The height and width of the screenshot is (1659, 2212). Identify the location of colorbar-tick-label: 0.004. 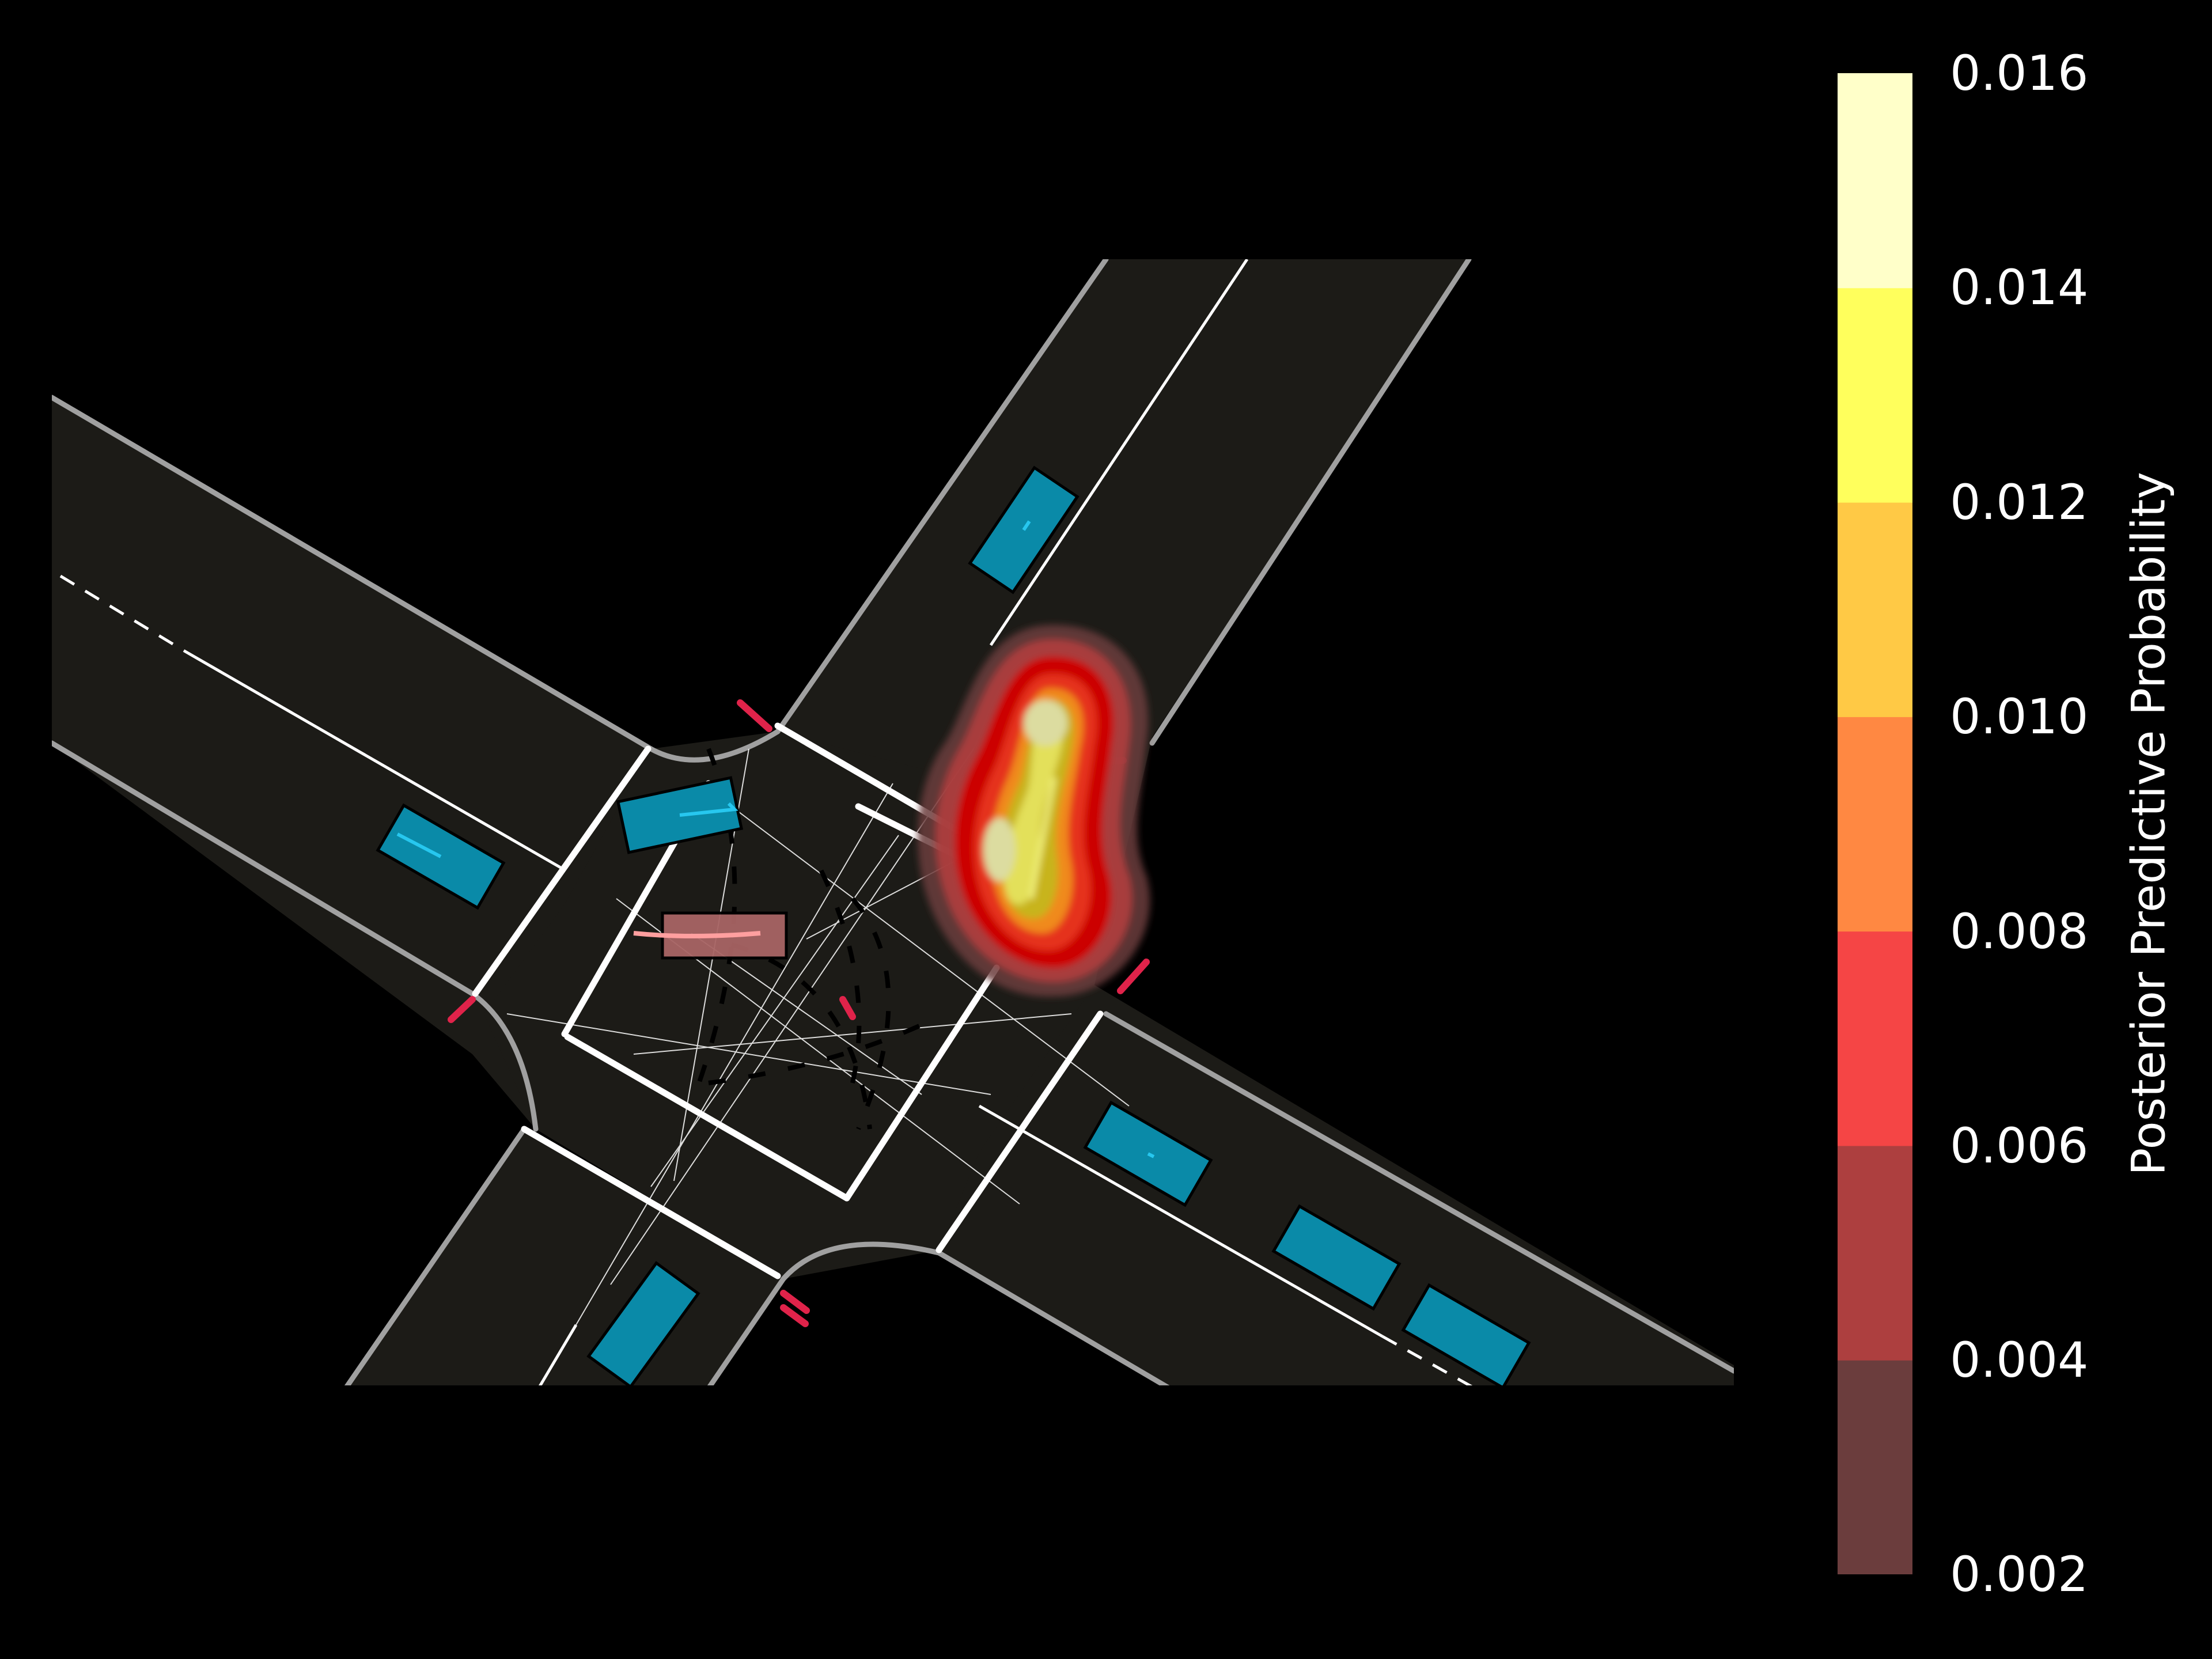
(2019, 1360).